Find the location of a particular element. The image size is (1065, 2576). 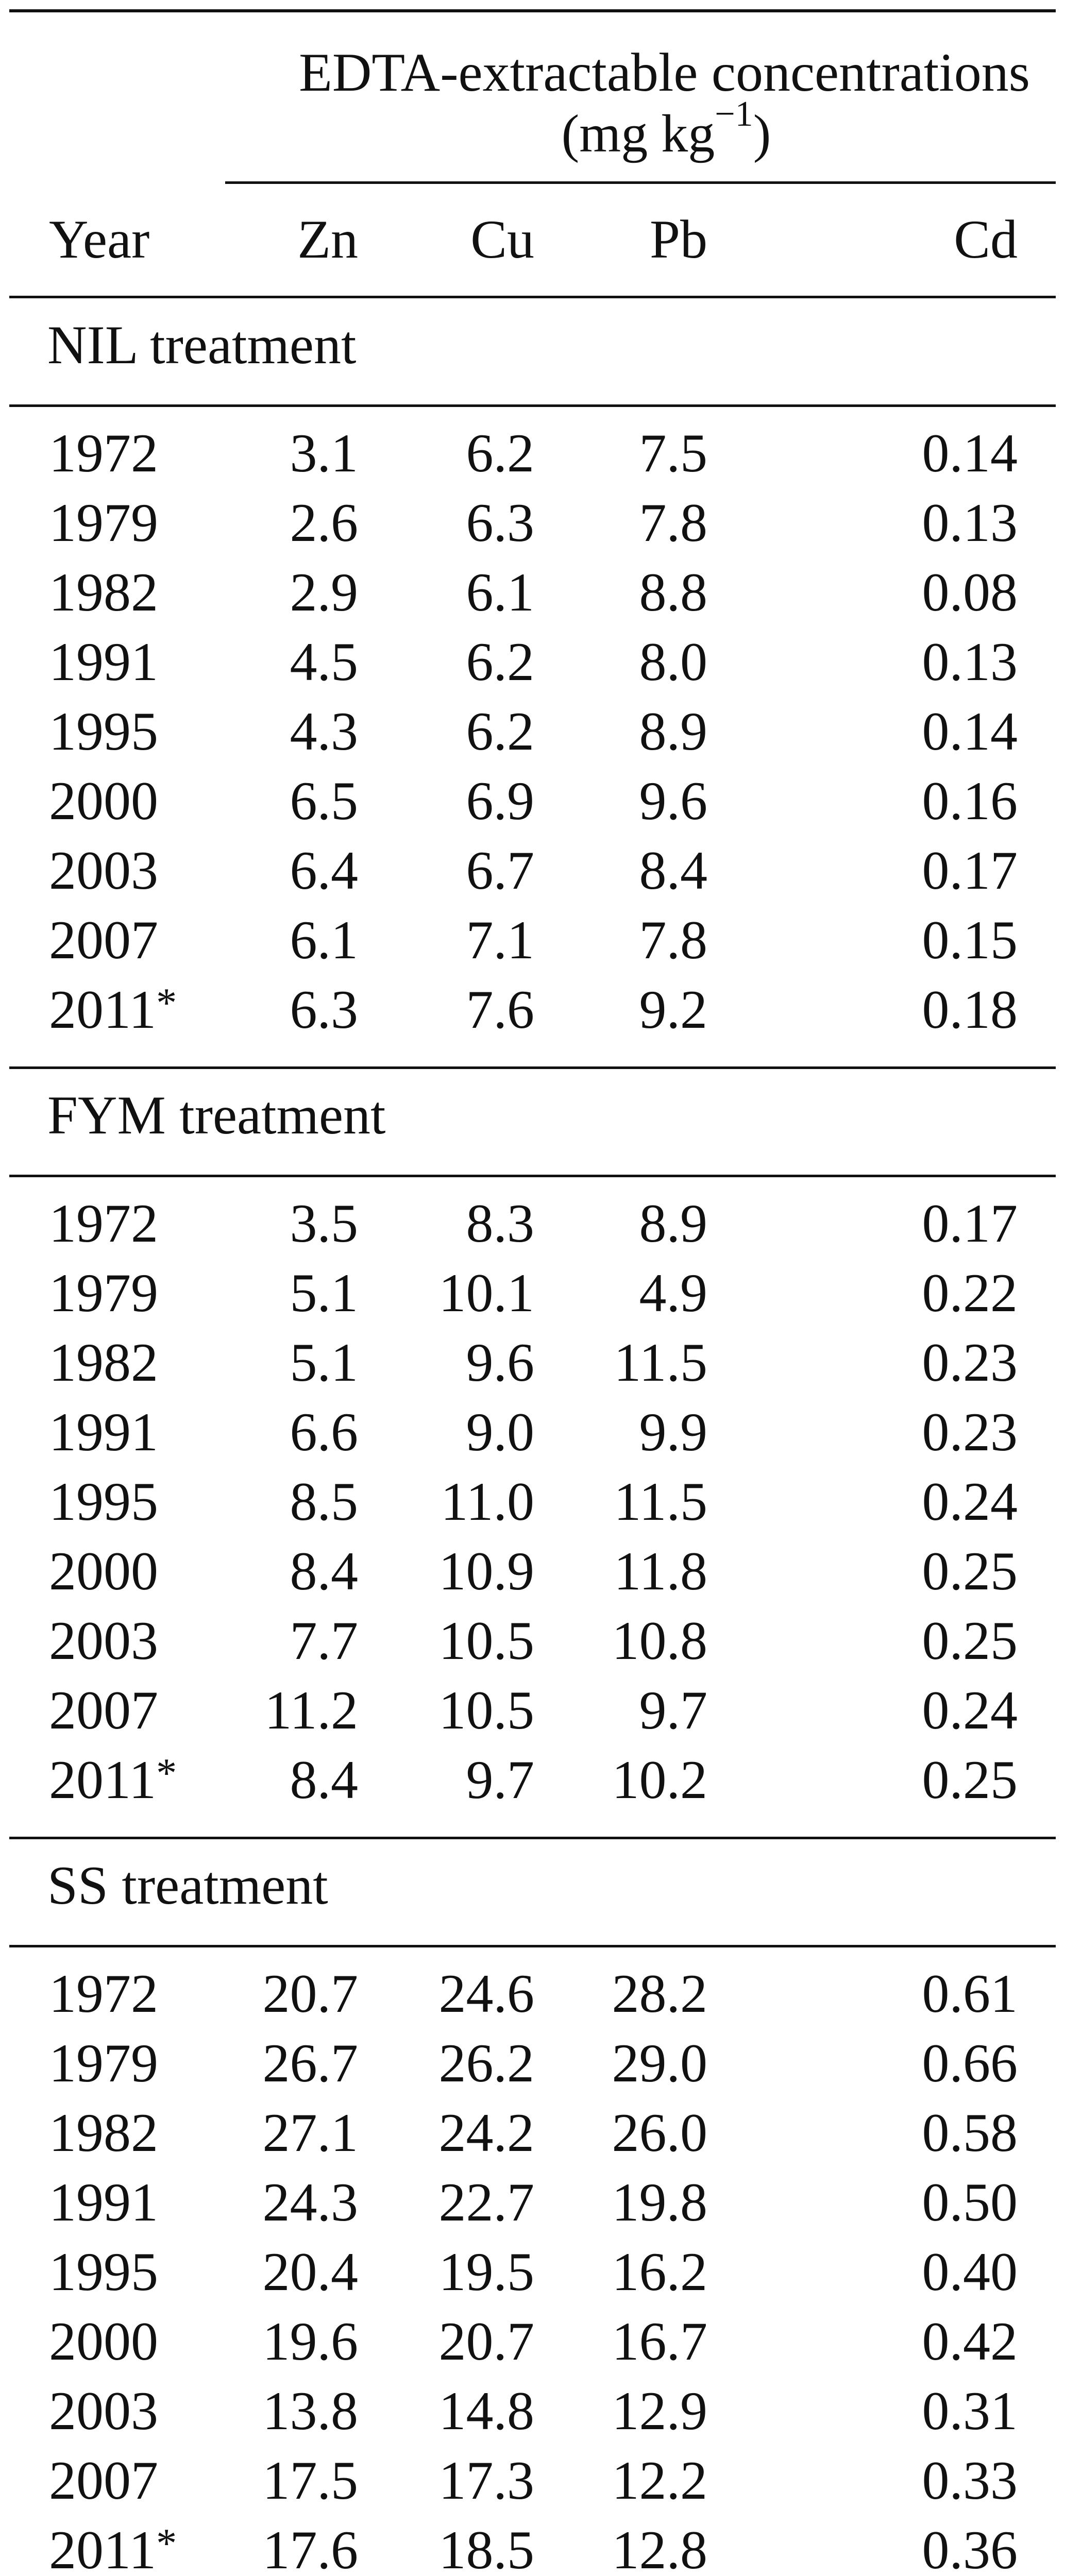

cell-year: 1979 is located at coordinates (103, 522).